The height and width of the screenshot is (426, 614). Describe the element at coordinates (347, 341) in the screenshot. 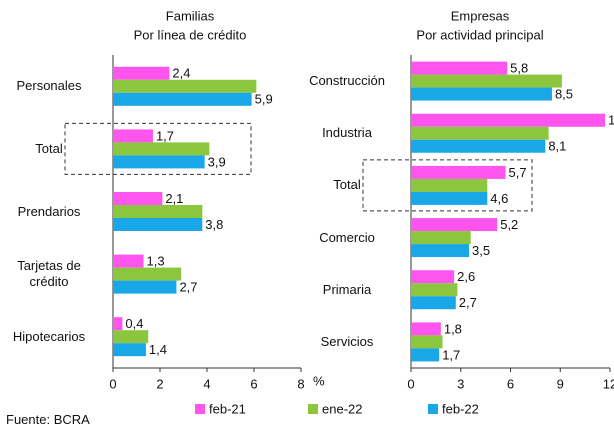

I see `y-tick-label: Servicios` at that location.